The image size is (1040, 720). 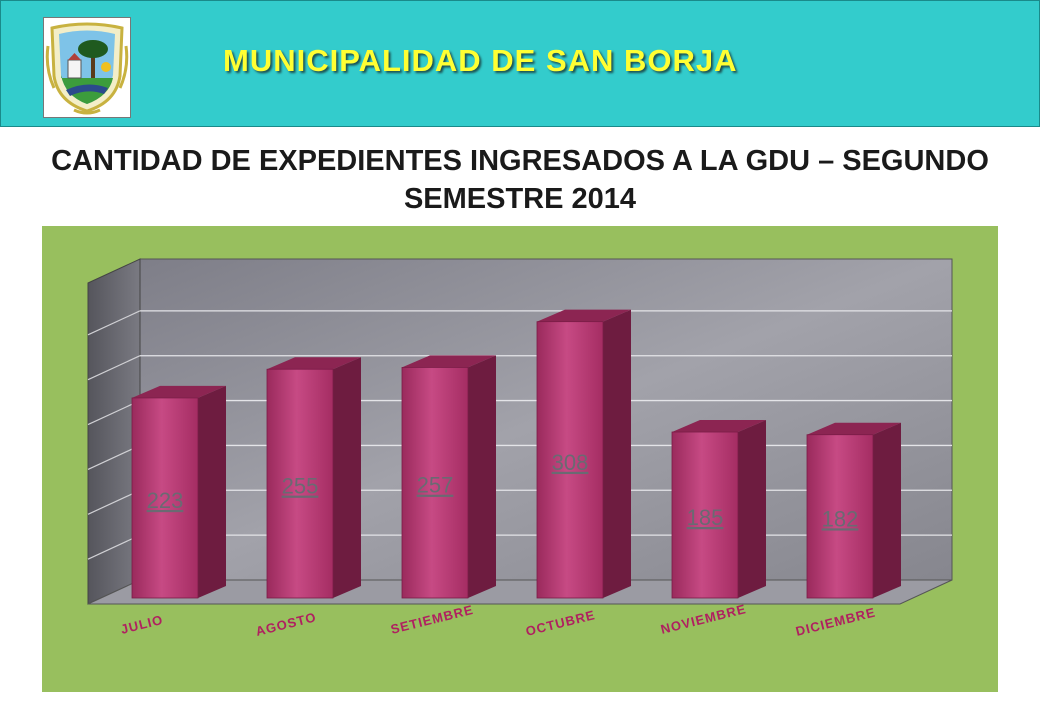 I want to click on category-label: SETIEMBRE, so click(x=432, y=619).